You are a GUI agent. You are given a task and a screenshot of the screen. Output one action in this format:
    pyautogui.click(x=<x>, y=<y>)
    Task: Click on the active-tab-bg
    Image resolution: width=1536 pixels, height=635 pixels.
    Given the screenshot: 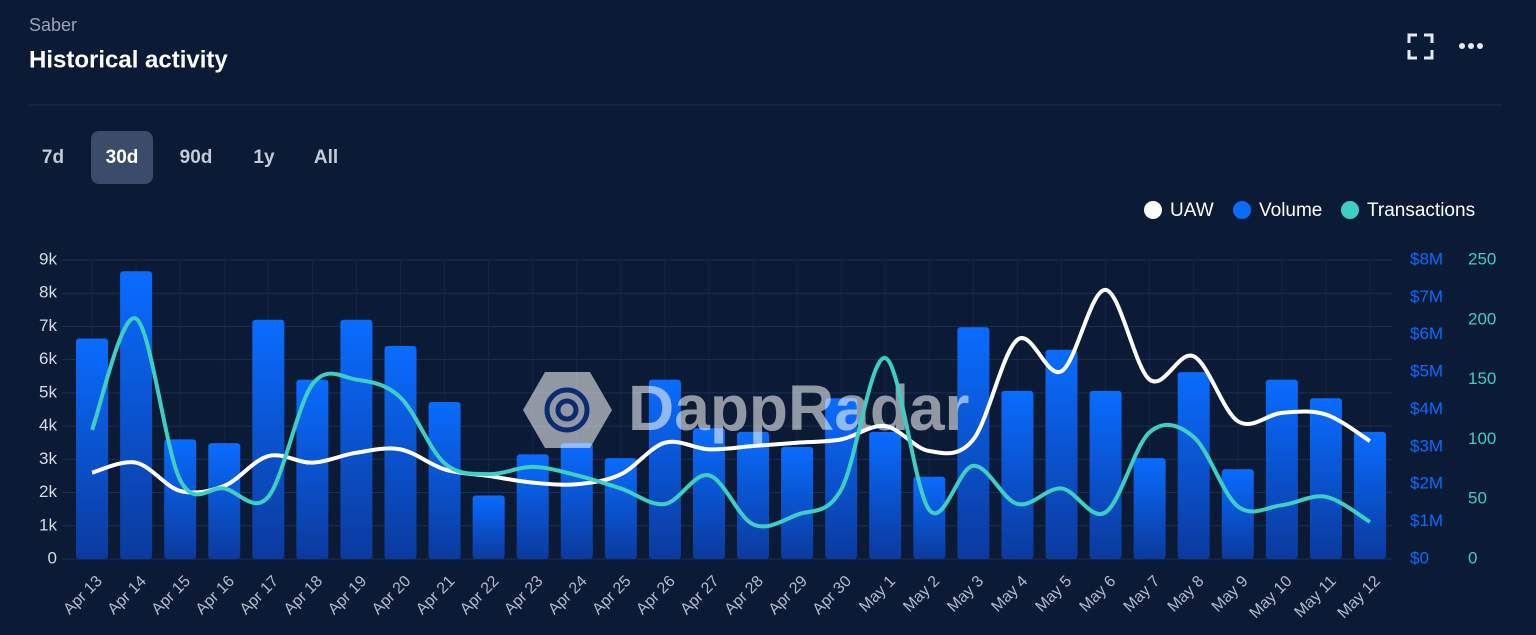 What is the action you would take?
    pyautogui.click(x=122, y=157)
    